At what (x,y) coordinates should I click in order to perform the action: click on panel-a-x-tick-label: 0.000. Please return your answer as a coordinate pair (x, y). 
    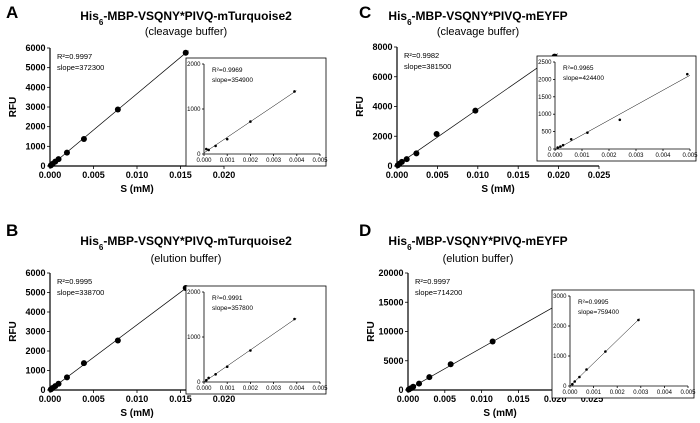
    Looking at the image, I should click on (50, 175).